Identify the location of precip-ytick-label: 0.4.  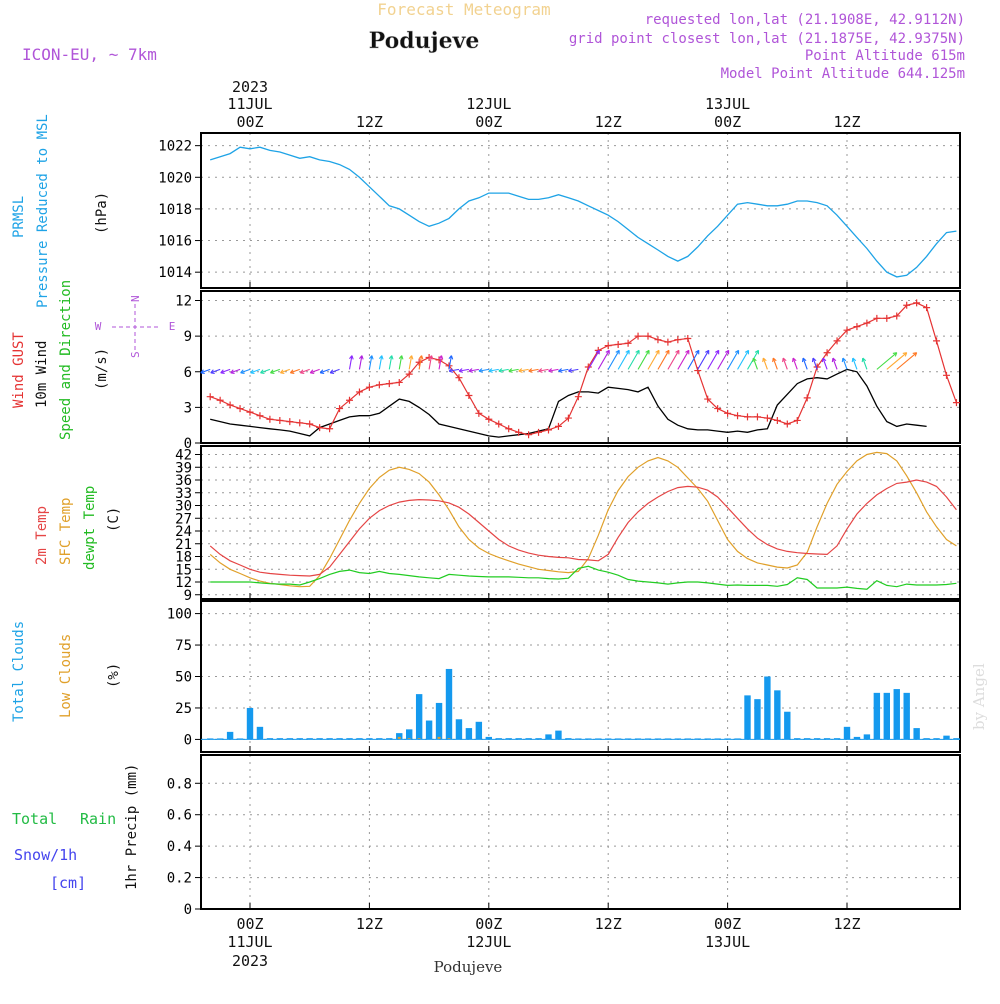
(179, 847).